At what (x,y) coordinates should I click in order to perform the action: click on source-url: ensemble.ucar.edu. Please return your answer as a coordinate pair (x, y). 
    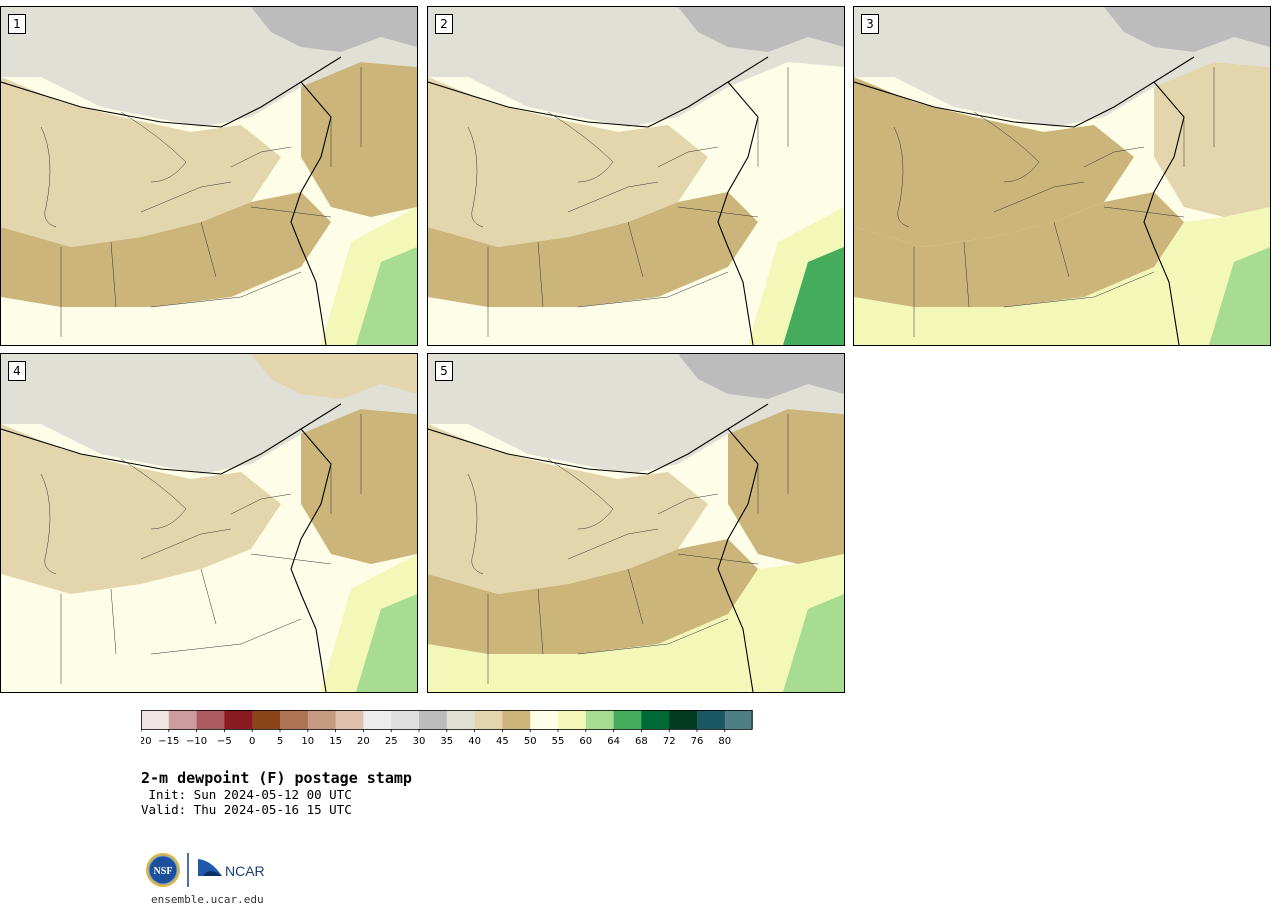
    Looking at the image, I should click on (207, 899).